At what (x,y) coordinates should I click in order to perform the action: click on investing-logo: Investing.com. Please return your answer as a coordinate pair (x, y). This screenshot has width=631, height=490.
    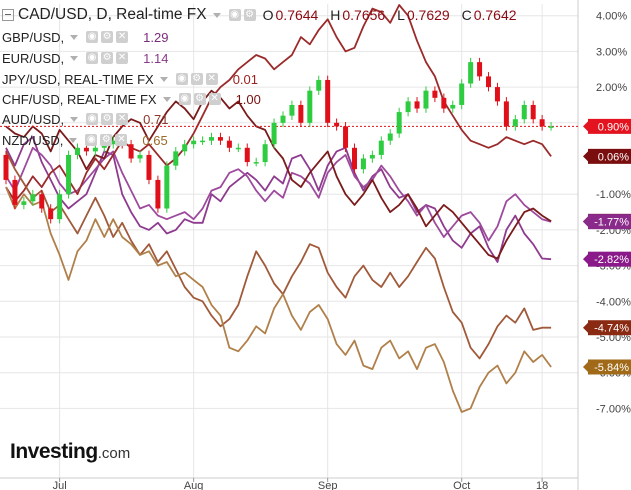
    Looking at the image, I should click on (70, 452).